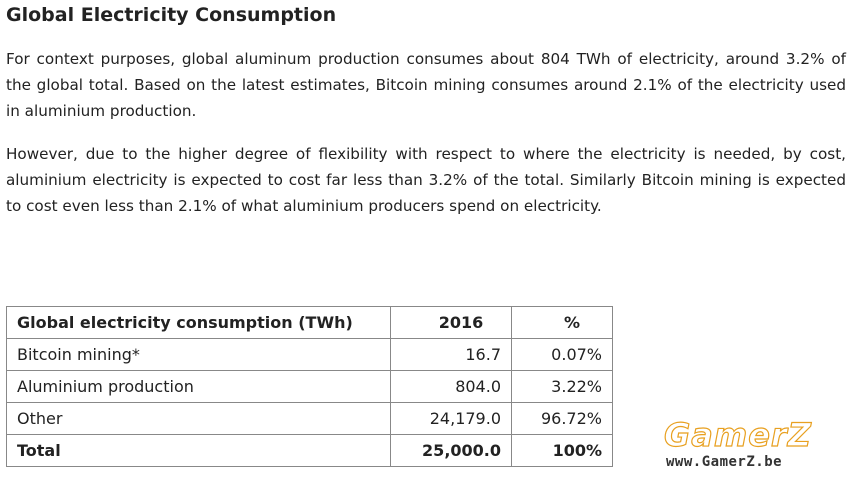 The height and width of the screenshot is (478, 850). Describe the element at coordinates (198, 418) in the screenshot. I see `cell: Other` at that location.